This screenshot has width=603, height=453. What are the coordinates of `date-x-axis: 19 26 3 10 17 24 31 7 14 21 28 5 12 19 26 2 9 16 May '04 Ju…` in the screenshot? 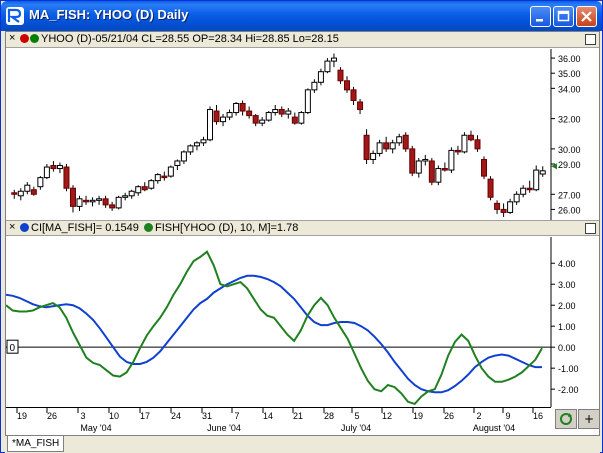 It's located at (278, 420).